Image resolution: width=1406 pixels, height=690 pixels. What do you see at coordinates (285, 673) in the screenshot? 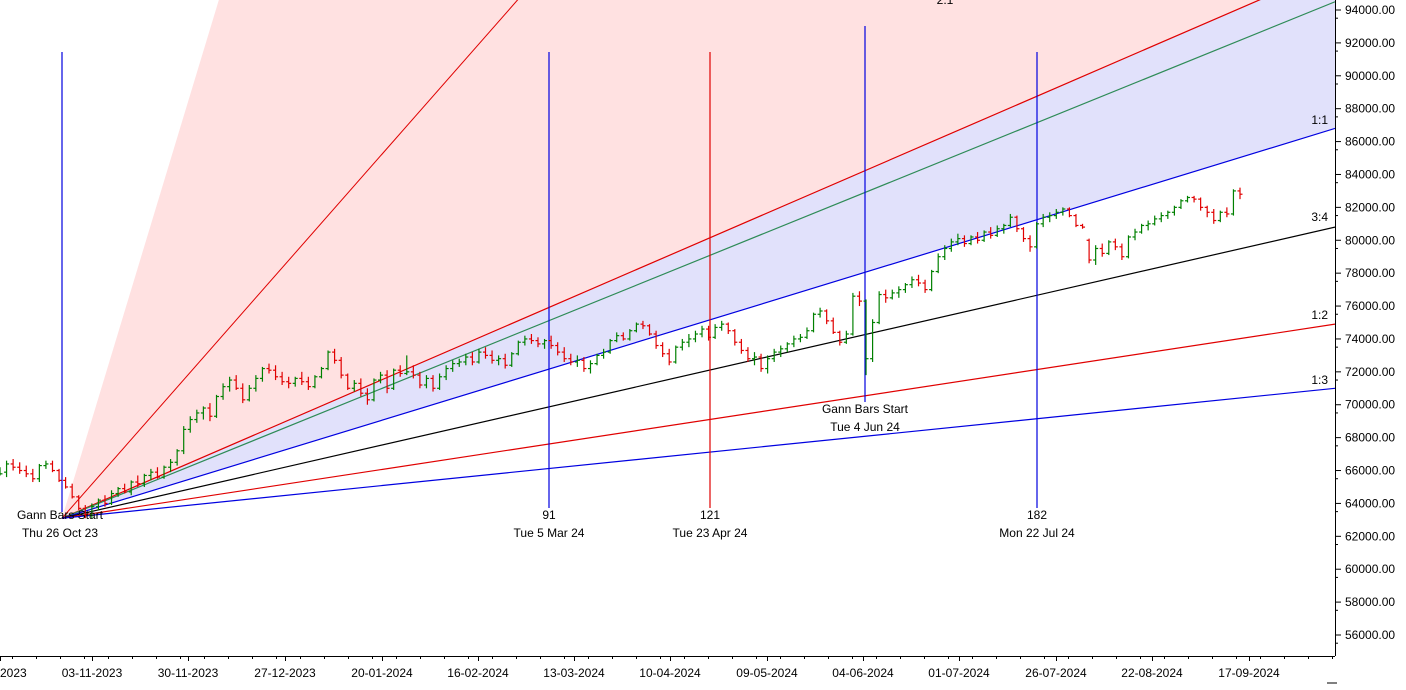
I see `x-tick-label-3: 27-12-2023` at bounding box center [285, 673].